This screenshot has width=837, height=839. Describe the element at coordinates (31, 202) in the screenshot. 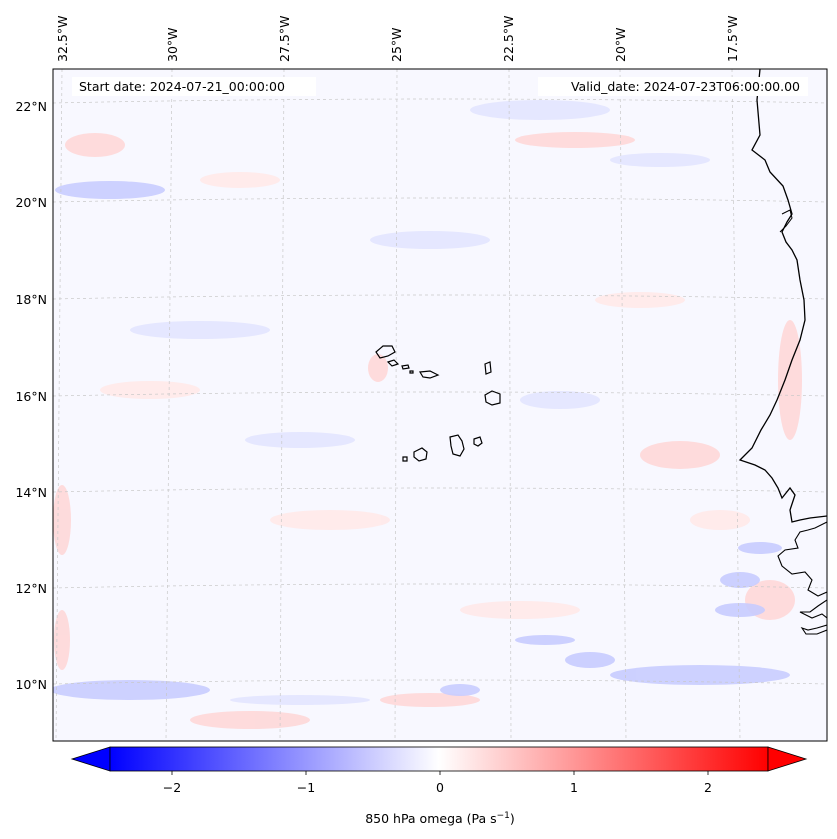

I see `lat-label-20n: 20°N` at that location.